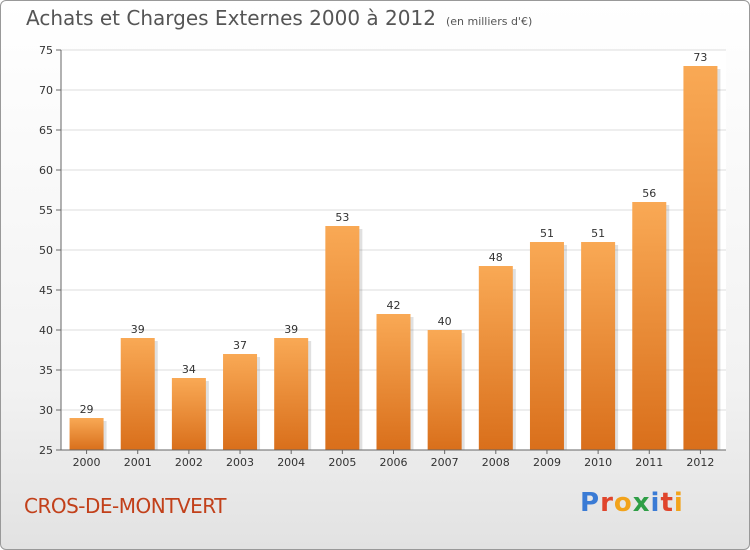 The height and width of the screenshot is (550, 750). I want to click on chart-unit: (en milliers d'€), so click(489, 21).